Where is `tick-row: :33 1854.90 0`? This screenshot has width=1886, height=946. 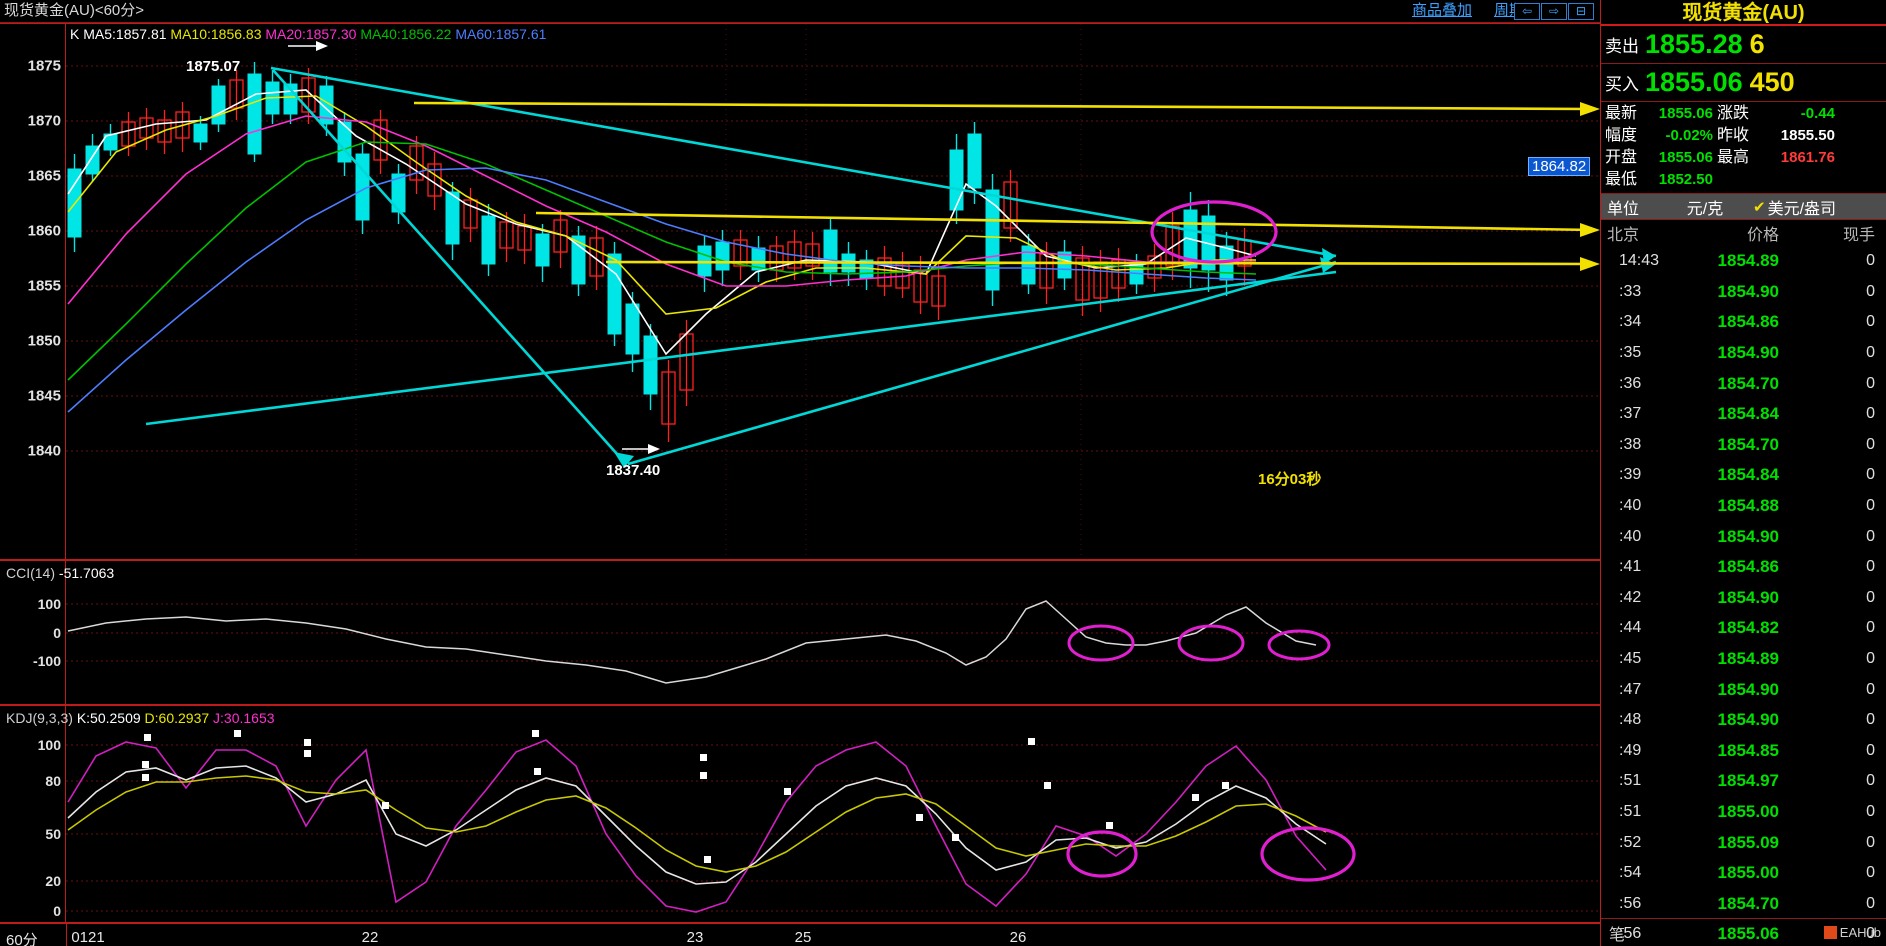
tick-row: :33 1854.90 0 is located at coordinates (1743, 292).